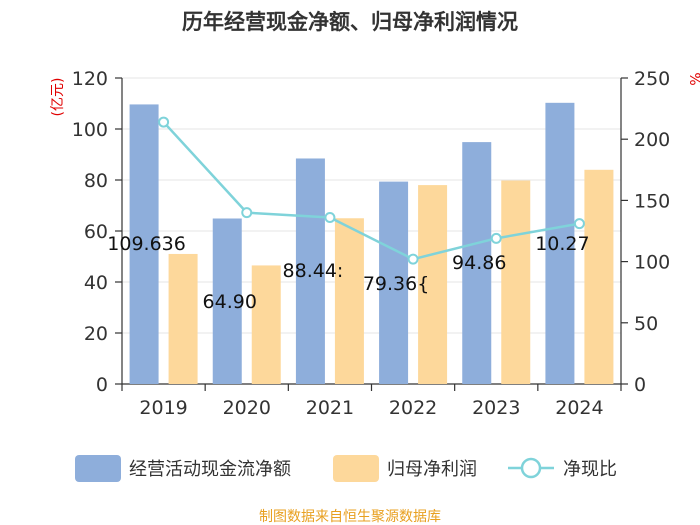  Describe the element at coordinates (652, 79) in the screenshot. I see `y-right-tick-label: 250` at that location.